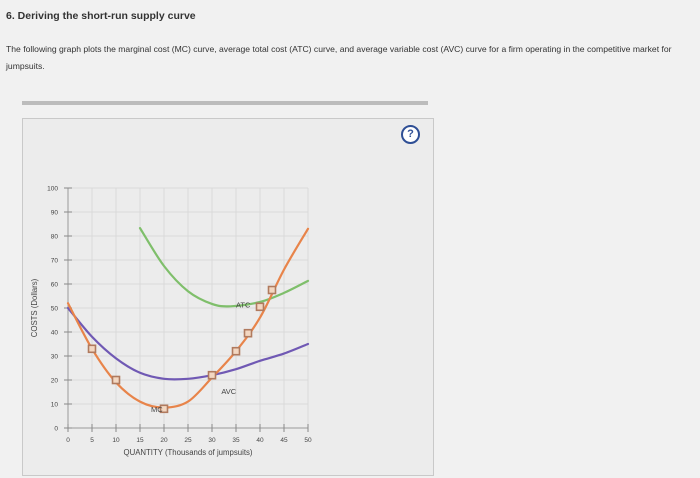 This screenshot has height=478, width=700. I want to click on curve-label-atc: ATC, so click(243, 304).